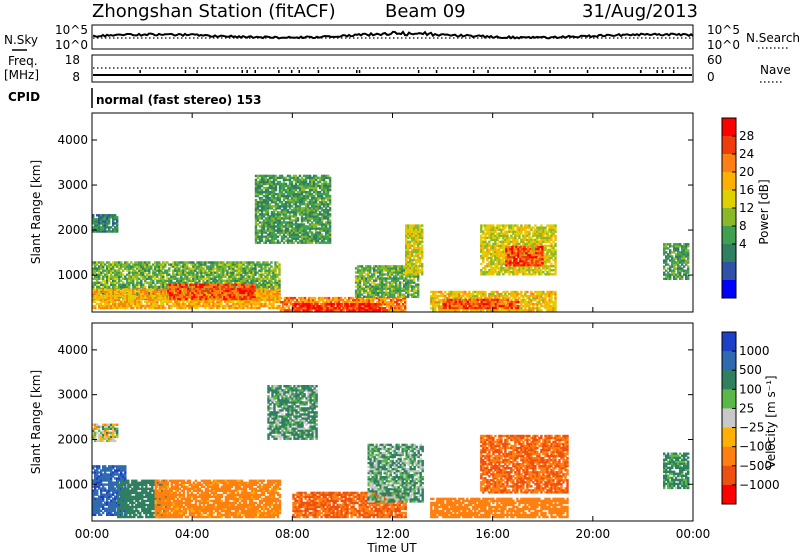  What do you see at coordinates (723, 45) in the screenshot?
I see `nsearch-tick-bottom: 10^0` at bounding box center [723, 45].